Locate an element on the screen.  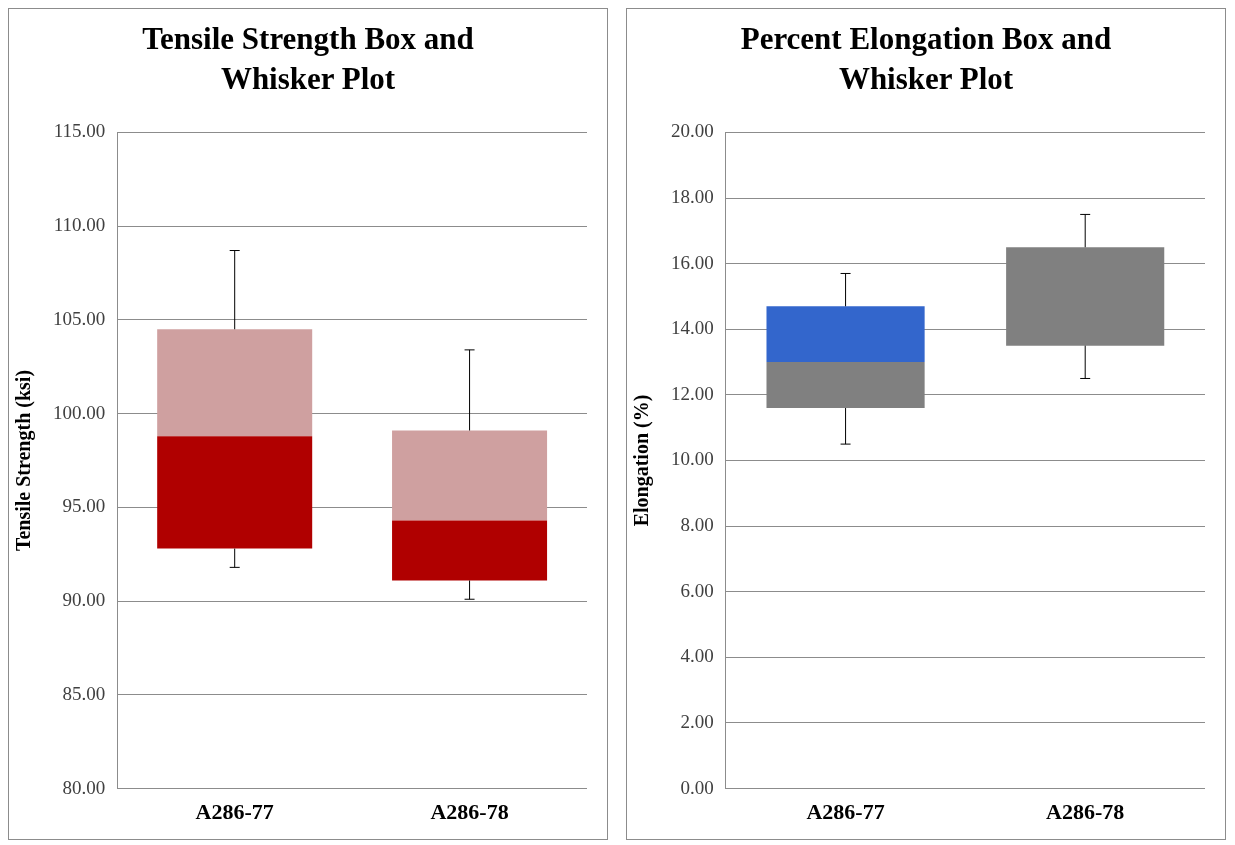
y-tick-label: 115.00 is located at coordinates (79, 131).